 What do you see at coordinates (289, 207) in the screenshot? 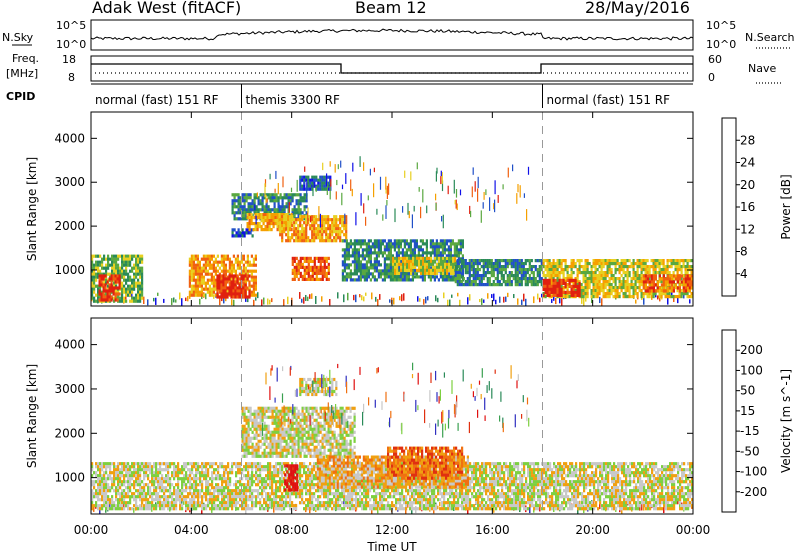
I see `streak-cell` at bounding box center [289, 207].